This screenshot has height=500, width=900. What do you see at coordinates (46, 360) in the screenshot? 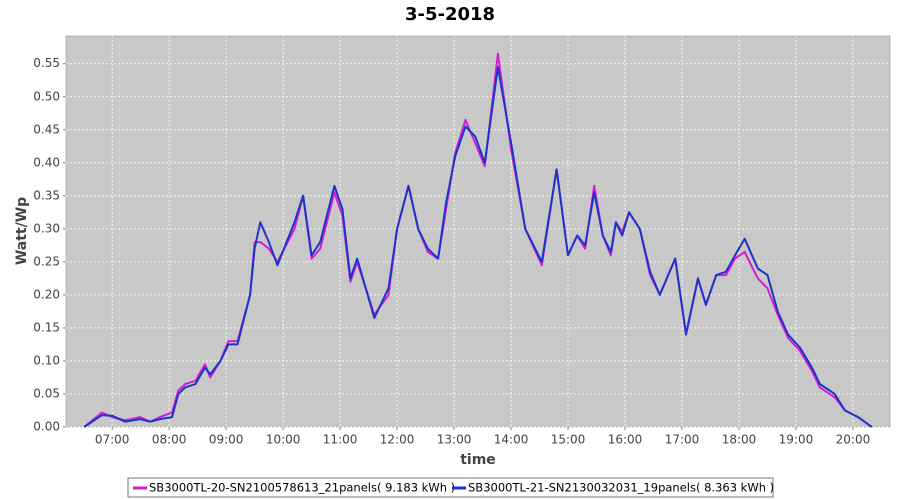
I see `y-tick-label: 0.10` at bounding box center [46, 360].